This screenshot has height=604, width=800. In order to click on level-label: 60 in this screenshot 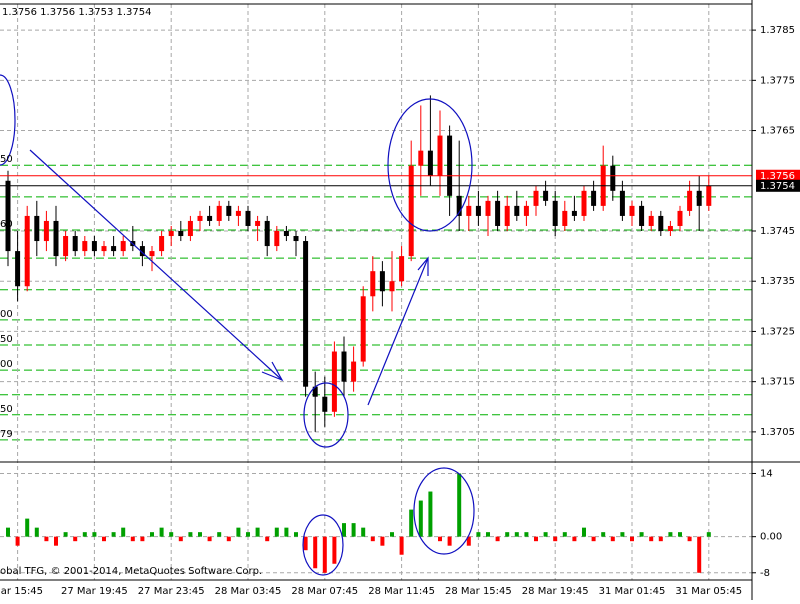, I will do `click(6, 224)`.